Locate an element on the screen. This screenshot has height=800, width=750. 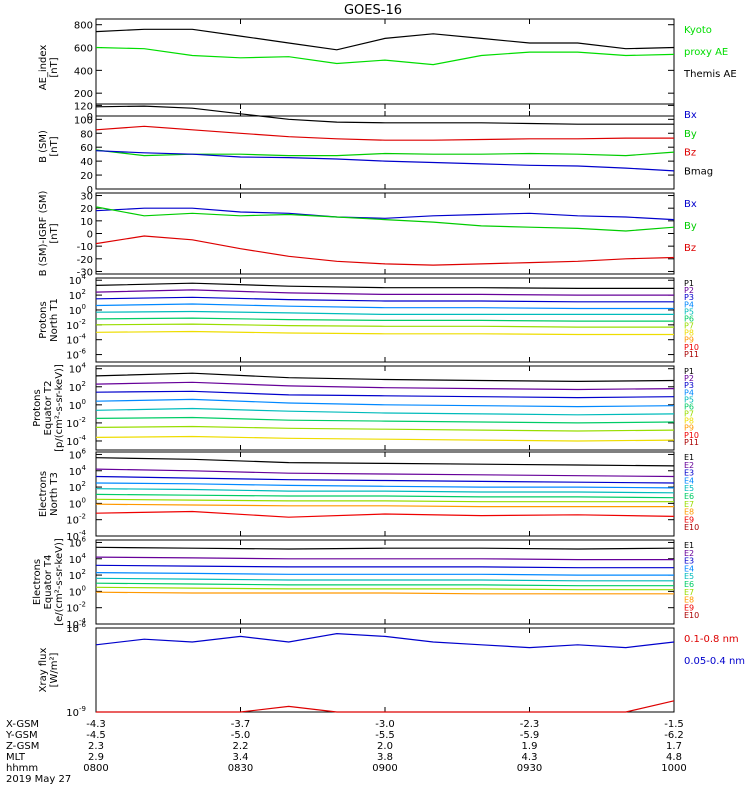
y-tick-label: 10-6 is located at coordinates (76, 628).